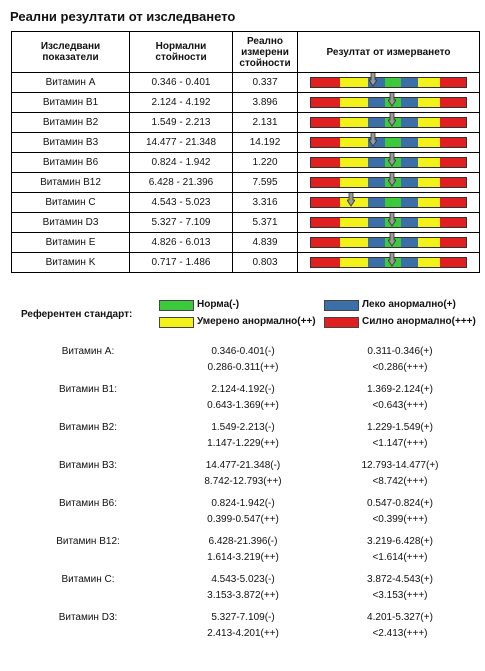 The width and height of the screenshot is (485, 671). I want to click on table-row: Витамин B1 2.124 - 4.192 3.896, so click(245, 102).